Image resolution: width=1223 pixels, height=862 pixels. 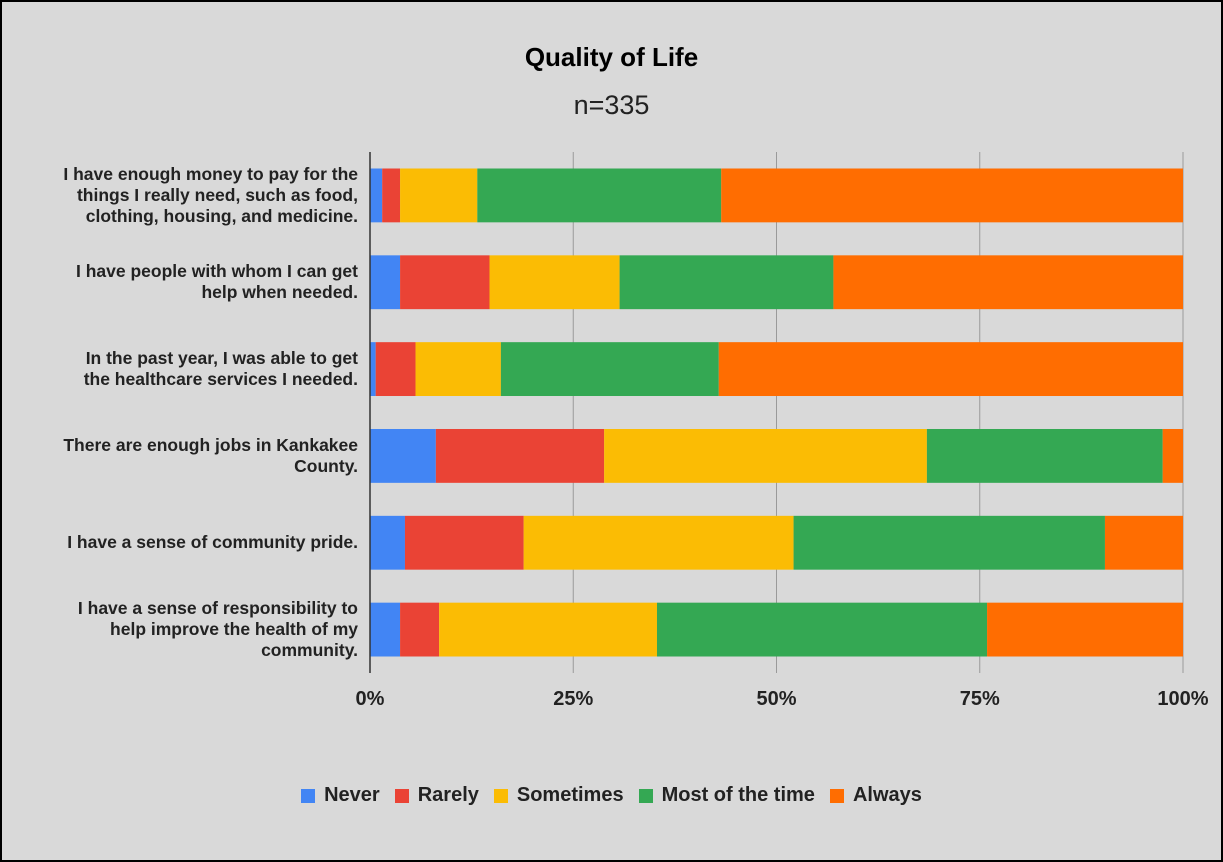 What do you see at coordinates (370, 699) in the screenshot?
I see `x-tick-label: 0%` at bounding box center [370, 699].